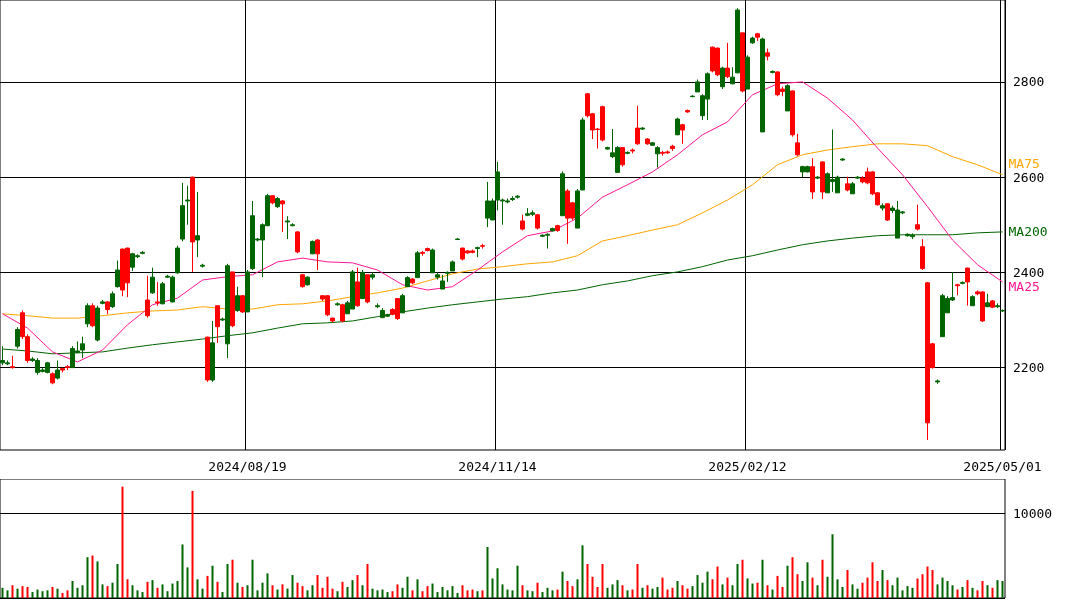 This screenshot has width=1065, height=600. I want to click on y-tick-label: 2200, so click(1029, 368).